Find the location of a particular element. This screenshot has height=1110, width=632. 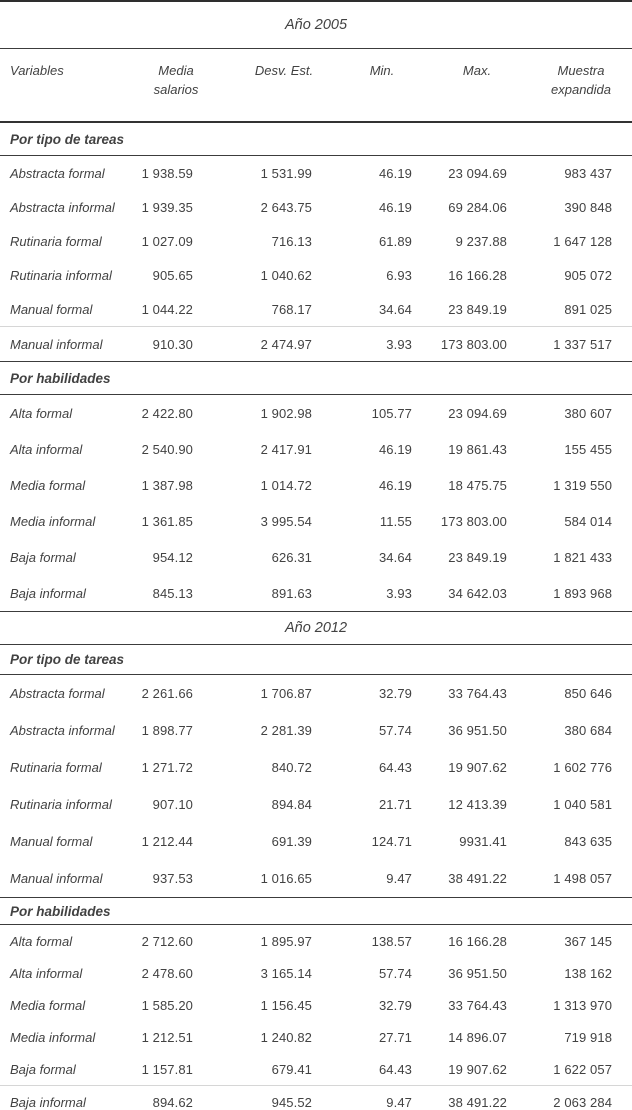

cell-desv-est: 2 643.75 is located at coordinates (286, 207).